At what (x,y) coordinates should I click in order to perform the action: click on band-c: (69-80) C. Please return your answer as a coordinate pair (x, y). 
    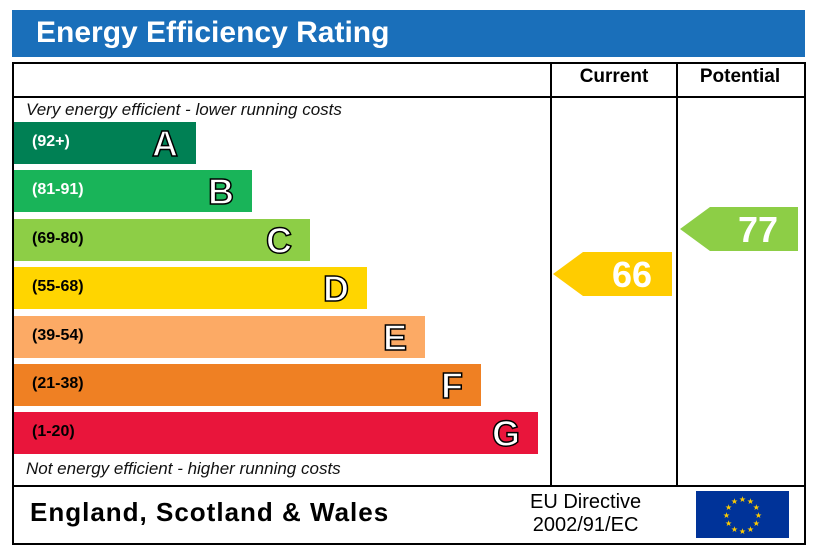
    Looking at the image, I should click on (162, 240).